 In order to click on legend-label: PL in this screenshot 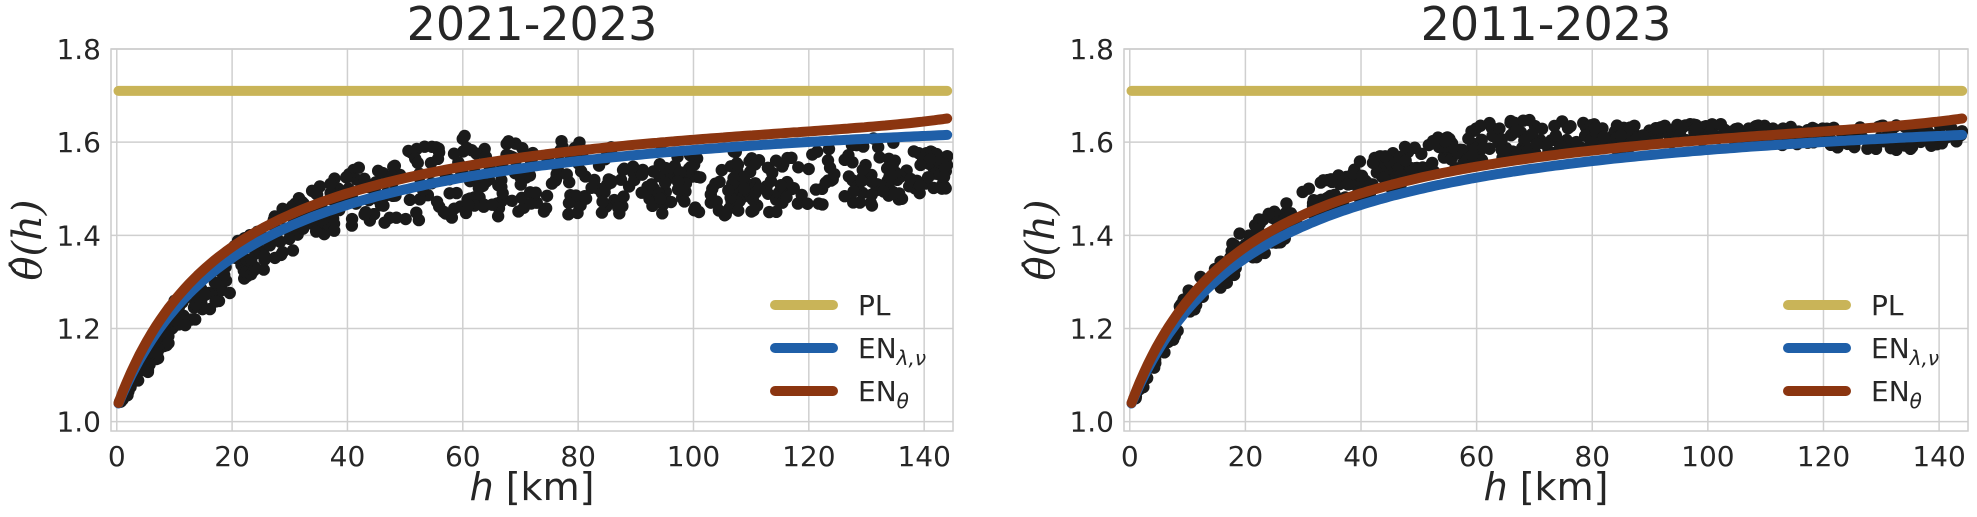, I will do `click(1887, 305)`.